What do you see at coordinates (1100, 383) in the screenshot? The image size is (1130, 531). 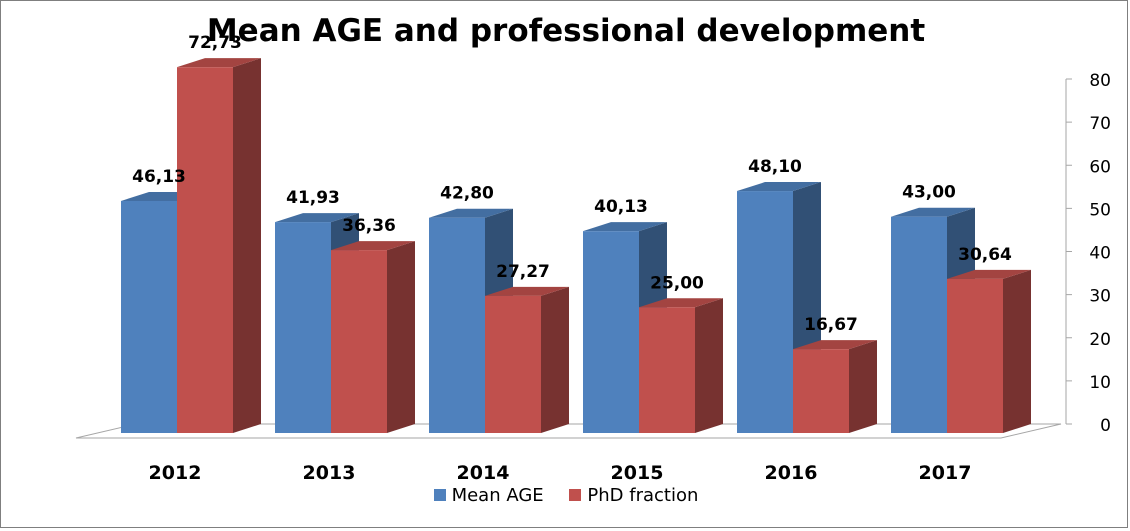 I see `y-tick-label: 10` at bounding box center [1100, 383].